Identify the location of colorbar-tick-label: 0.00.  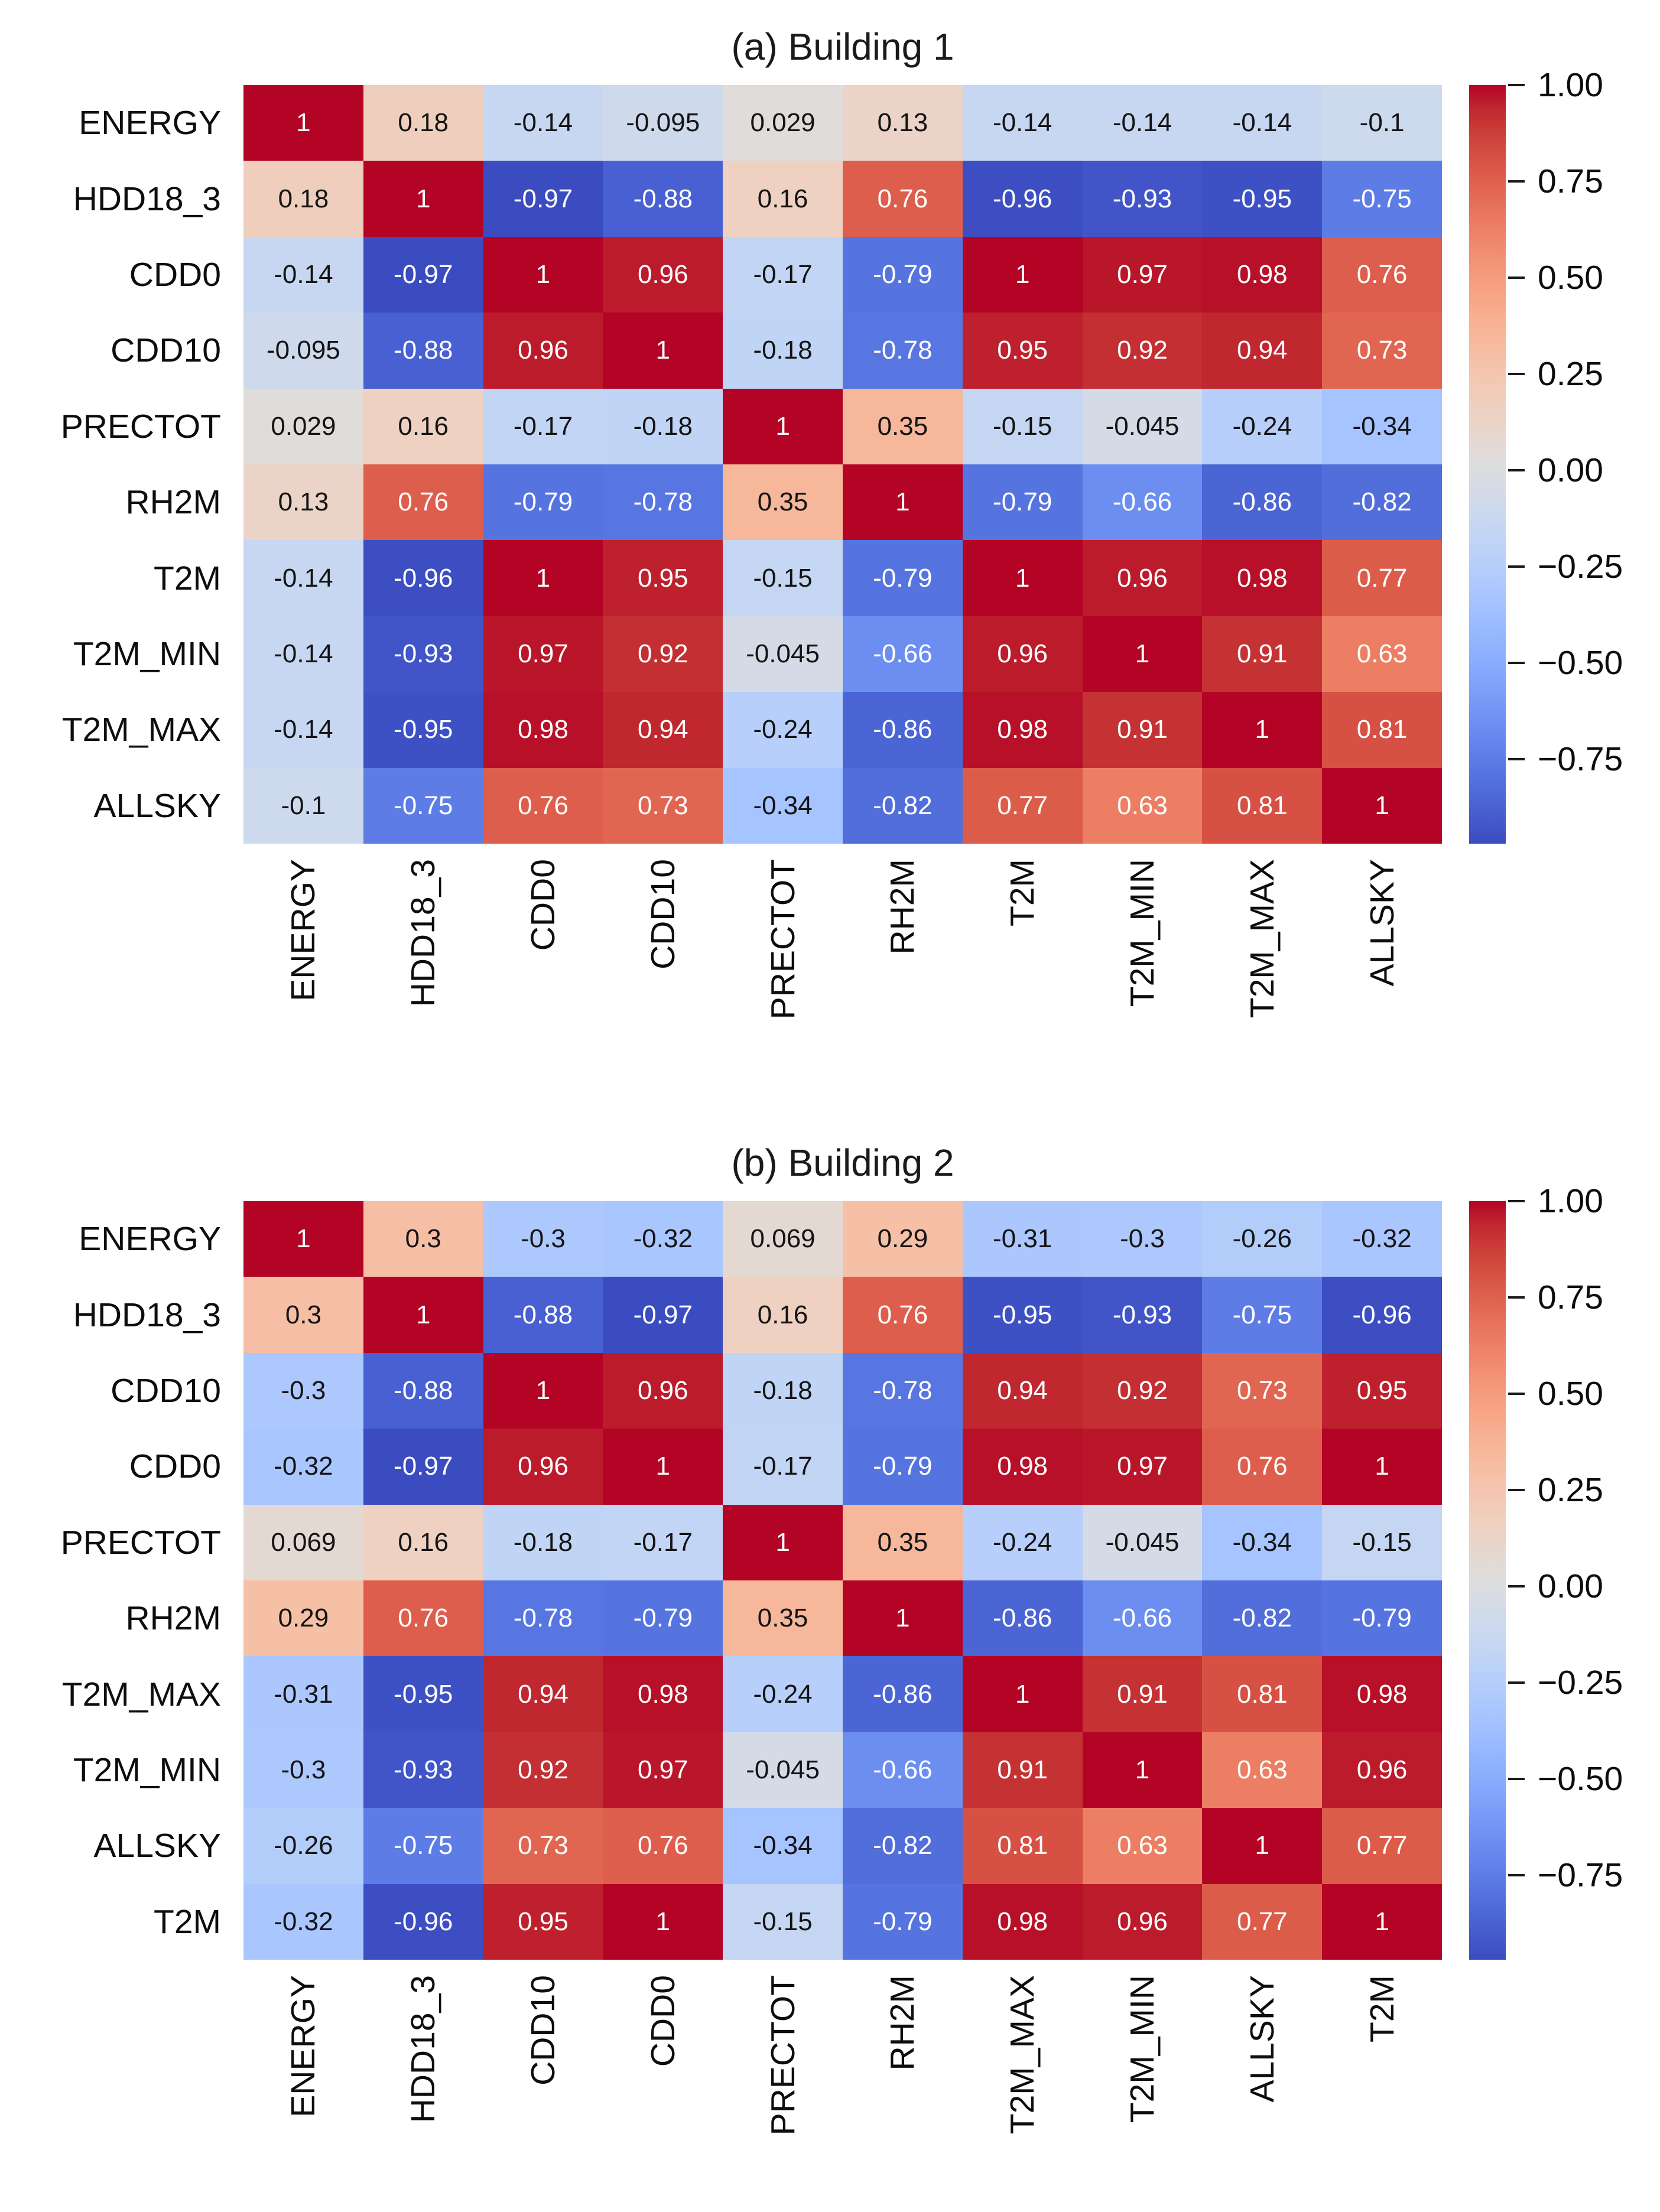
(1570, 1586).